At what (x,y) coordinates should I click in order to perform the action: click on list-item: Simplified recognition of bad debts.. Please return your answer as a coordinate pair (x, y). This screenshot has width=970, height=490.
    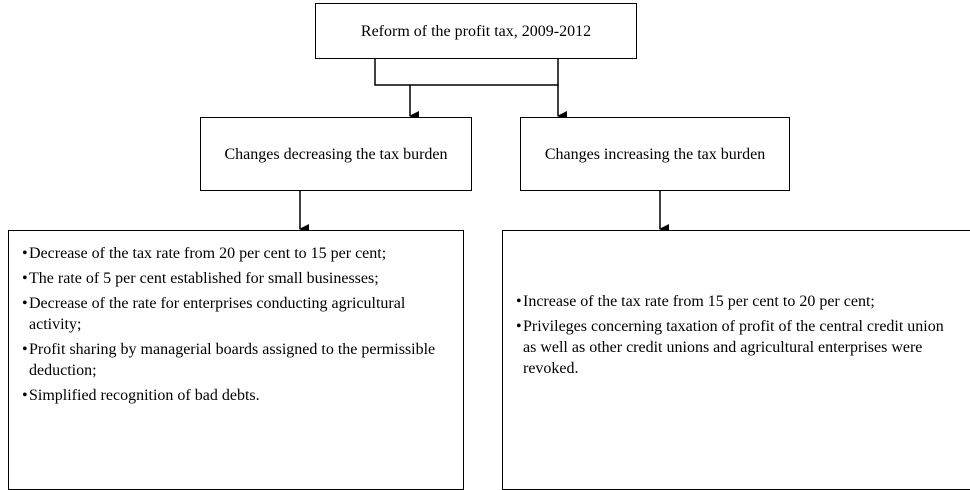
    Looking at the image, I should click on (235, 395).